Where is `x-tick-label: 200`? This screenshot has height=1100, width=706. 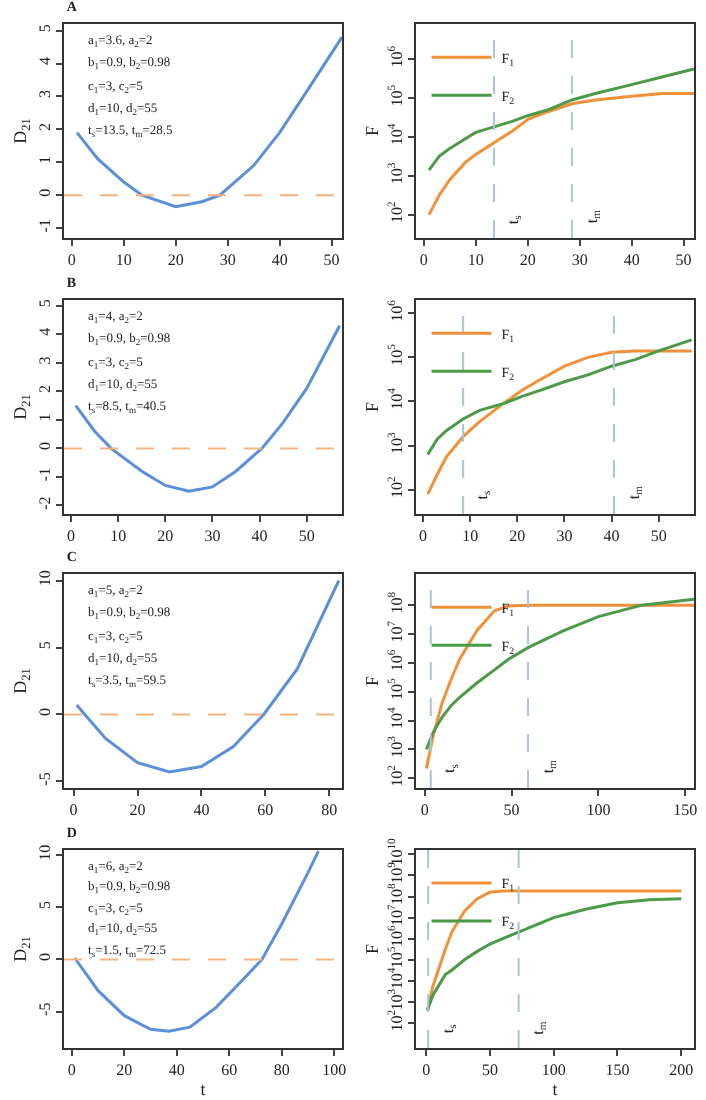
x-tick-label: 200 is located at coordinates (681, 1069).